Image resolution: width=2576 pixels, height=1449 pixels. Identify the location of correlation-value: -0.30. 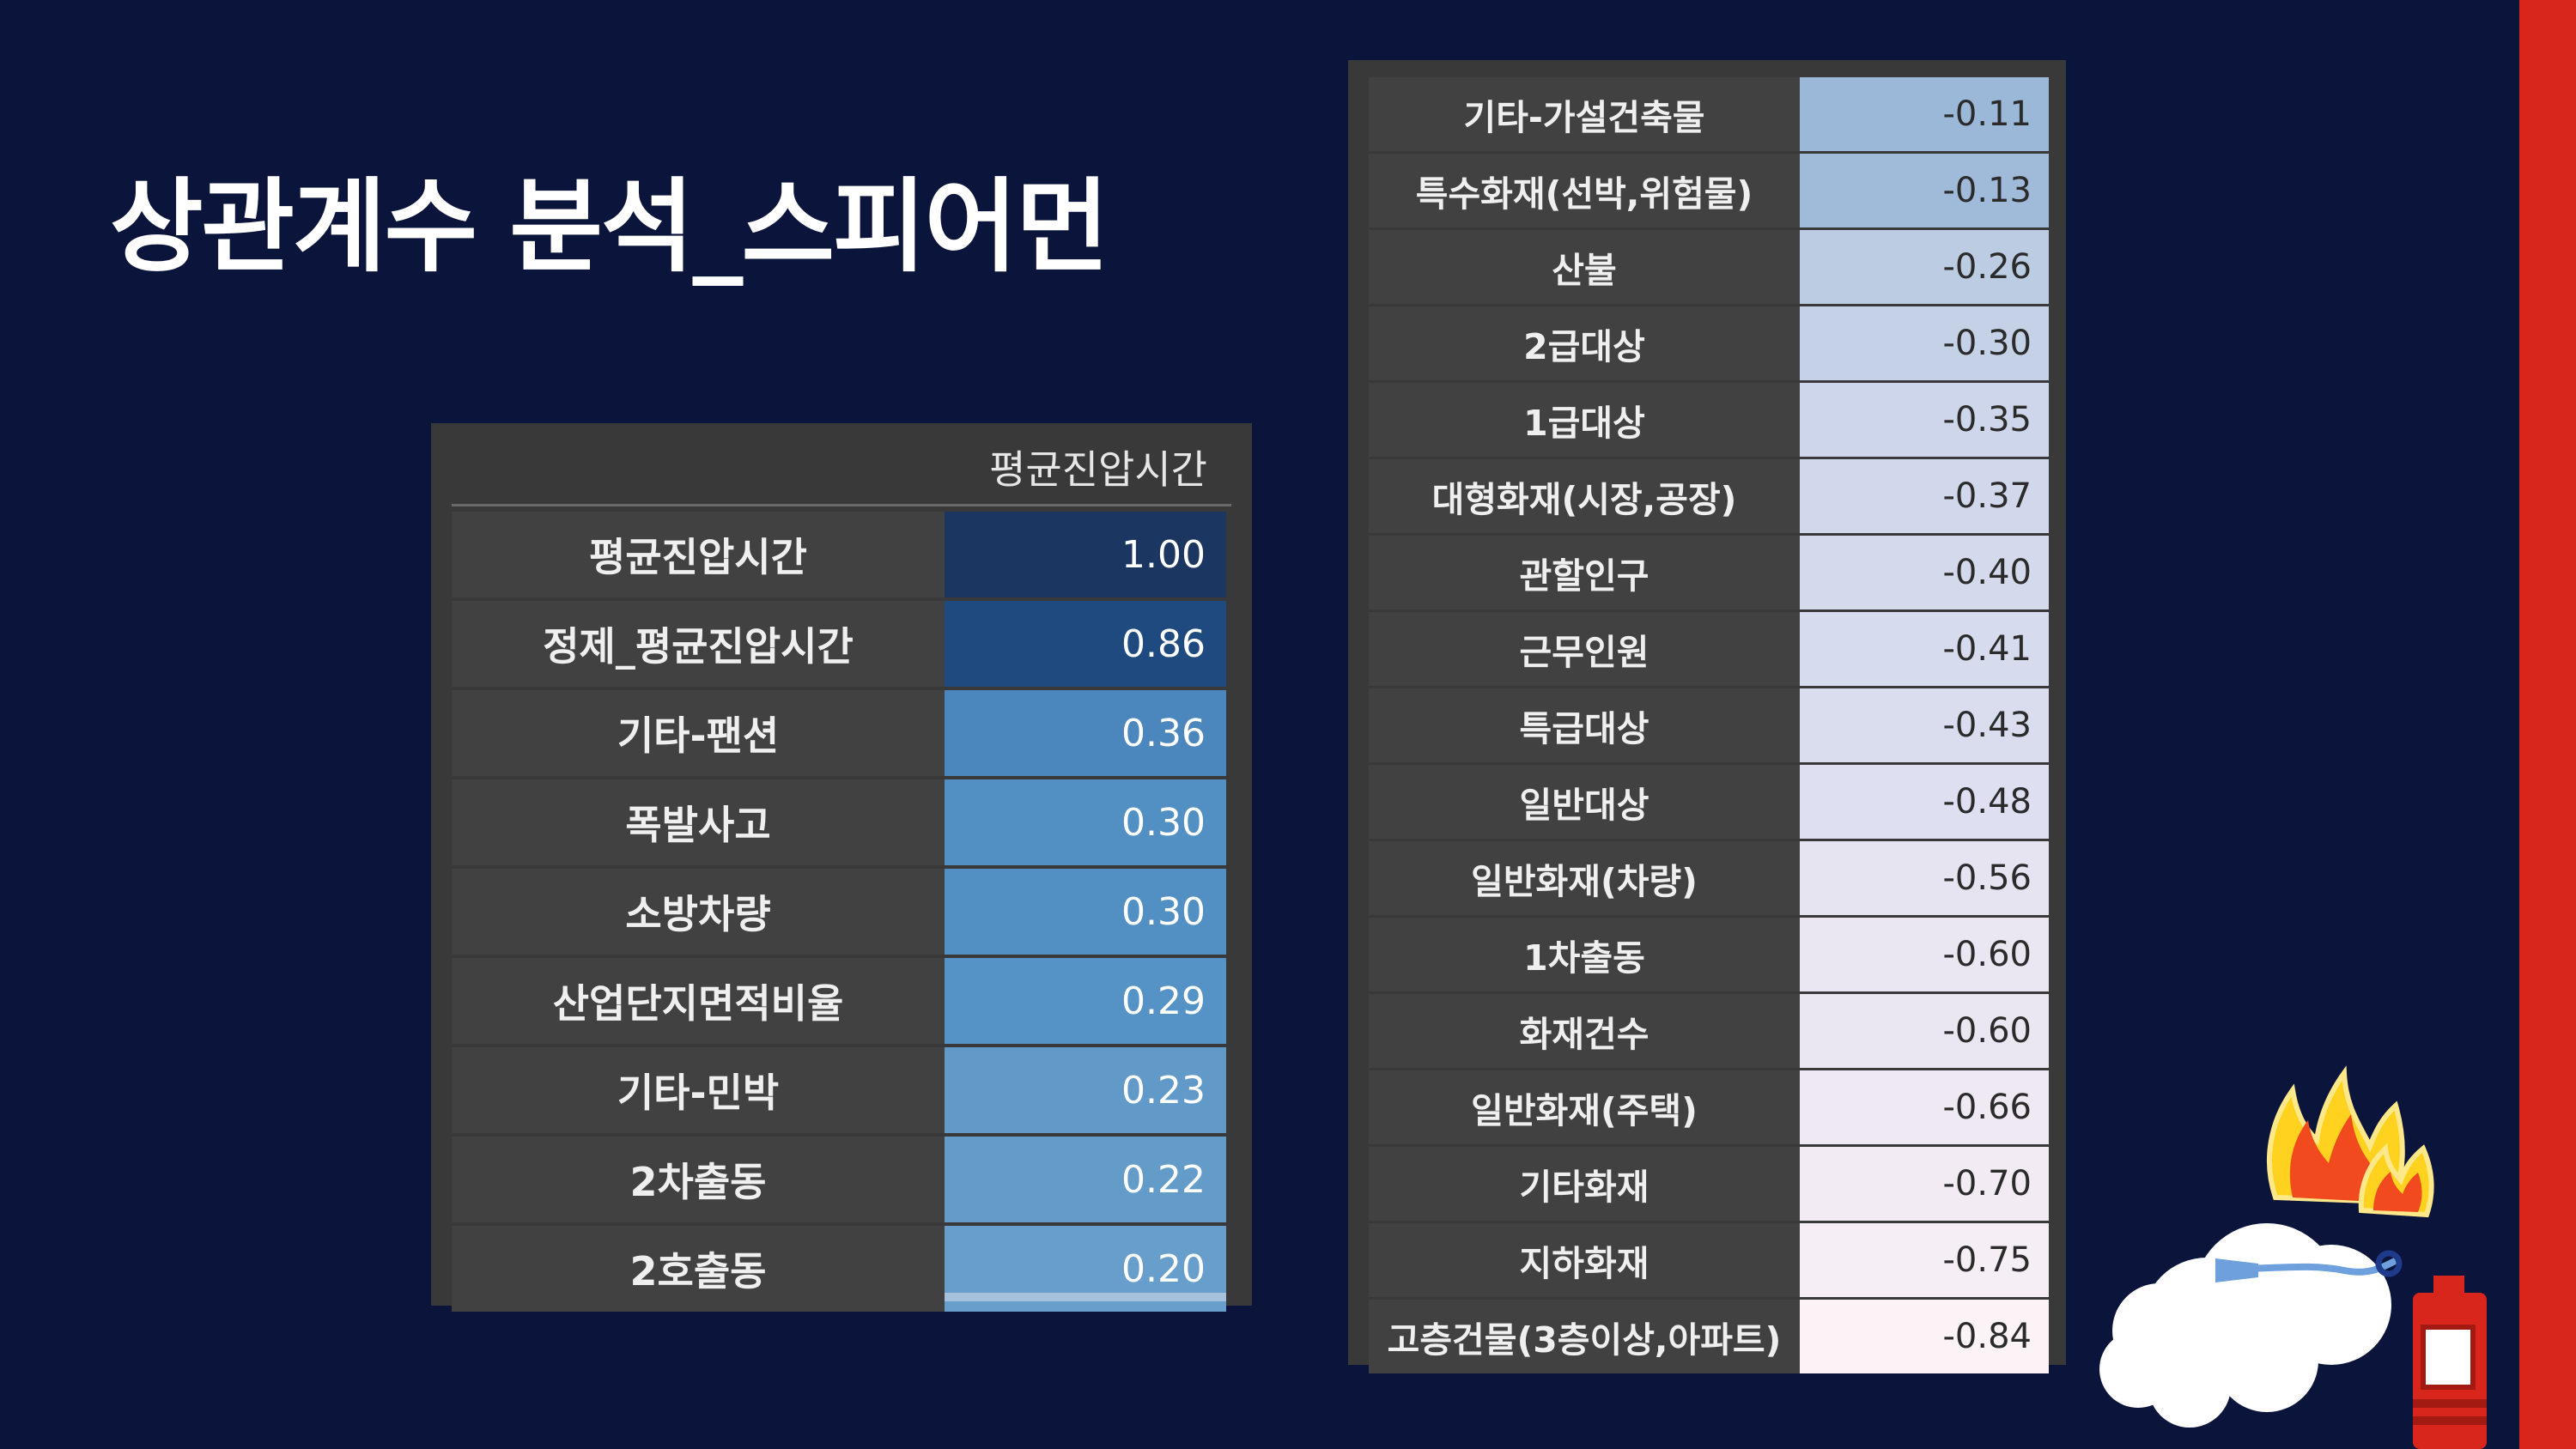
(1924, 343).